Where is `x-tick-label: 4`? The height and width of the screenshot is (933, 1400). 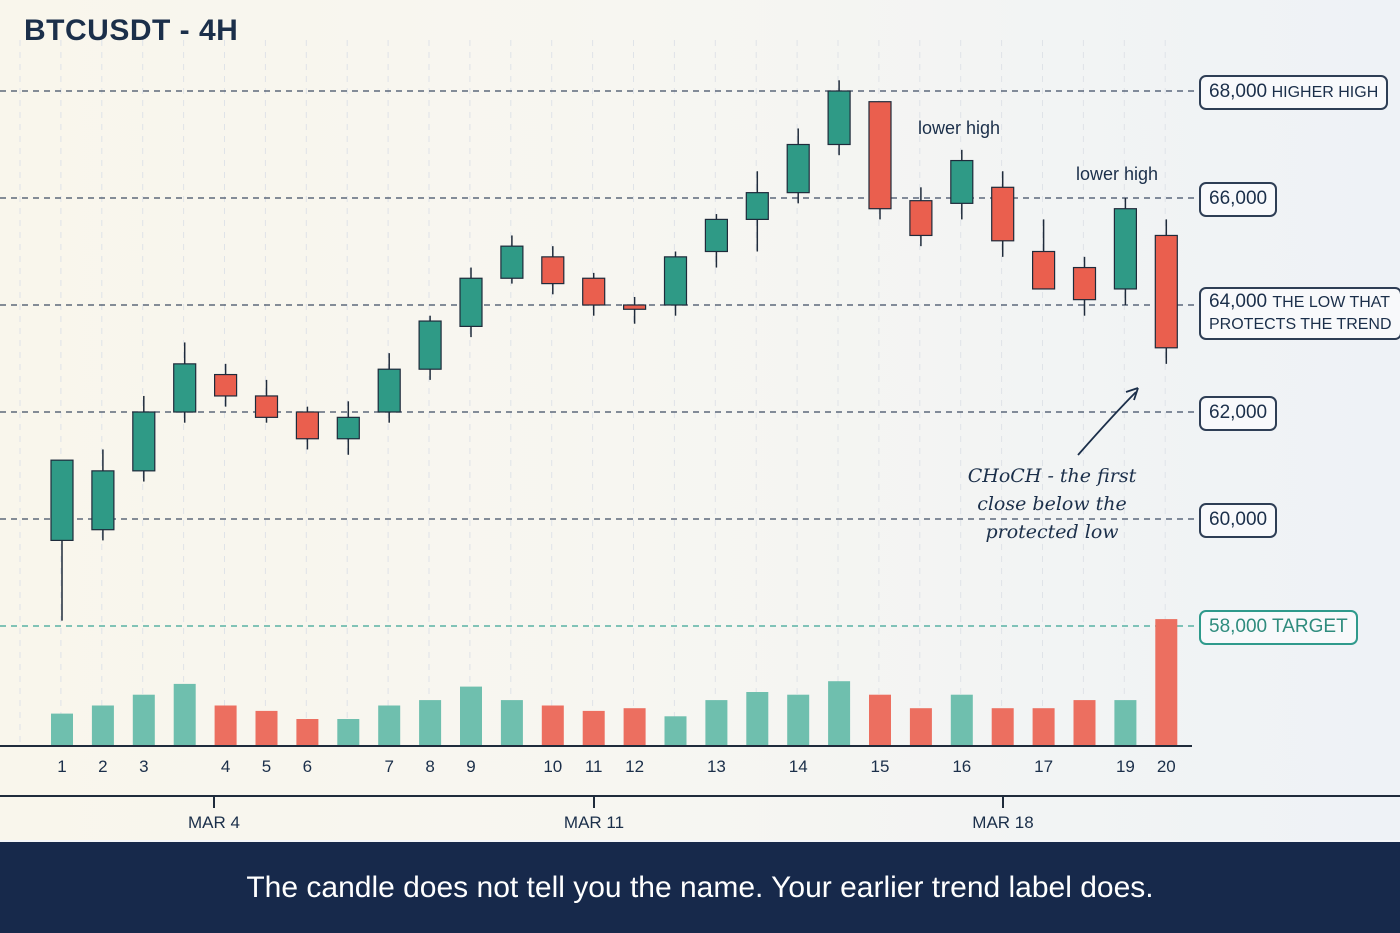 x-tick-label: 4 is located at coordinates (225, 766).